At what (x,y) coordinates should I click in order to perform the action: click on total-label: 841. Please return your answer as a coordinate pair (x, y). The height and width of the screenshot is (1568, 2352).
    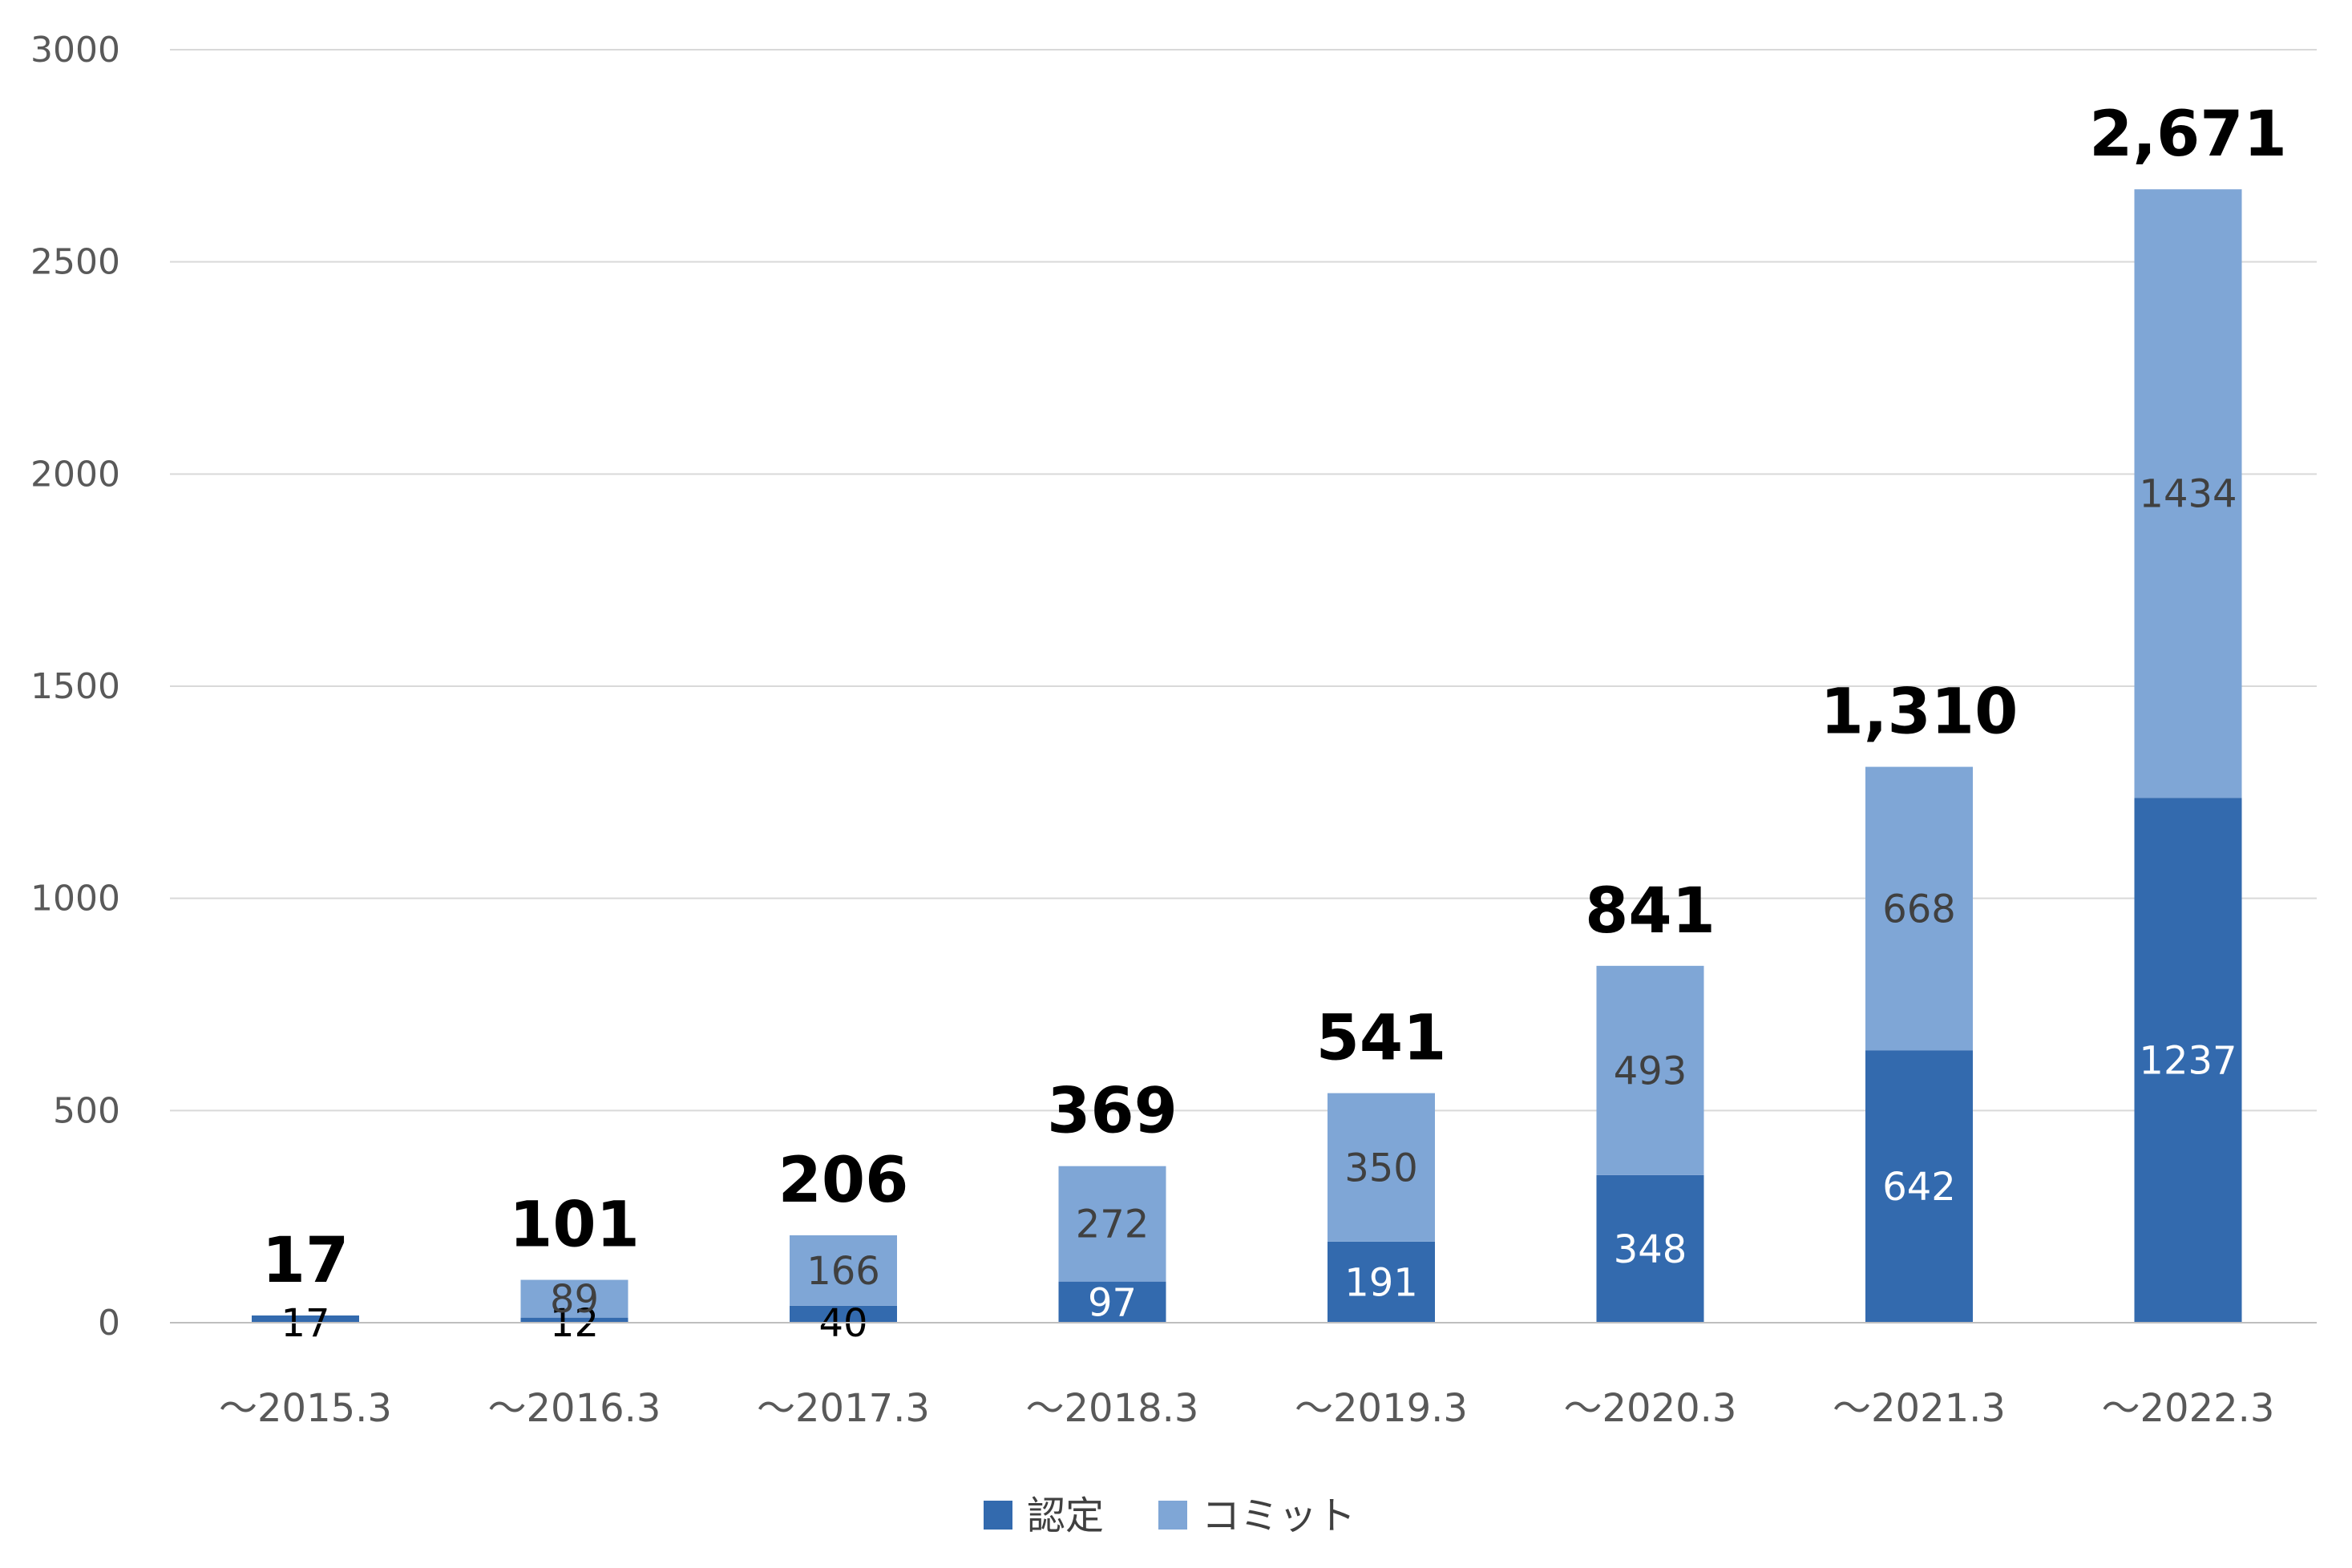
    Looking at the image, I should click on (1650, 911).